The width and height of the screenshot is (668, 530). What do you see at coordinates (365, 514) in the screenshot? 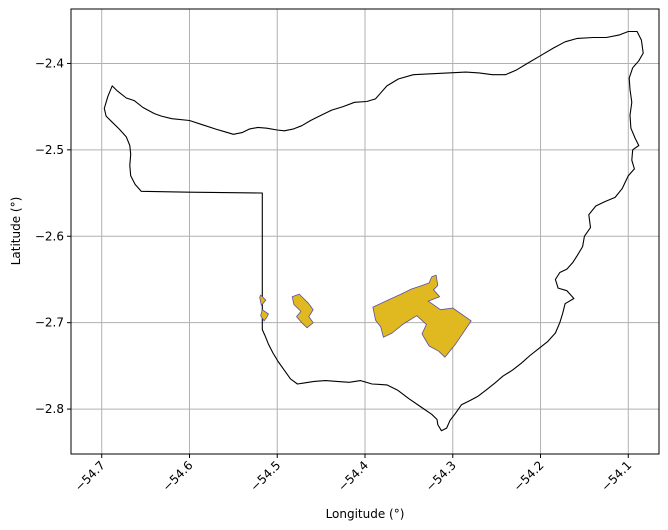
I see `x-axis-label: Longitude (°)` at bounding box center [365, 514].